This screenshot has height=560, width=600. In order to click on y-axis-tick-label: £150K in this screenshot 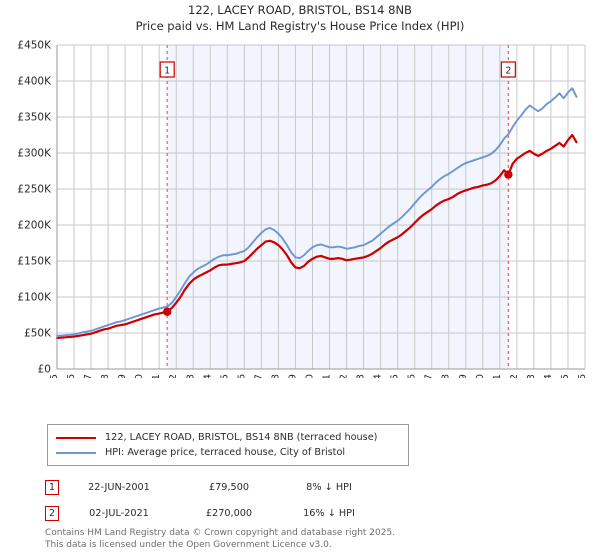, I will do `click(34, 262)`.